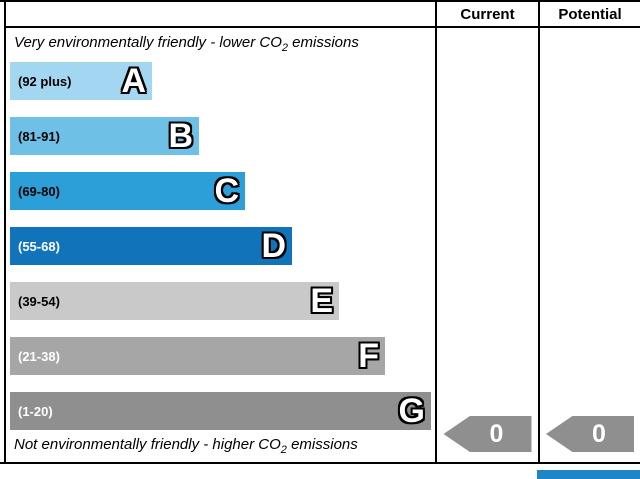  What do you see at coordinates (487, 434) in the screenshot?
I see `current-rating-arrow: 0` at bounding box center [487, 434].